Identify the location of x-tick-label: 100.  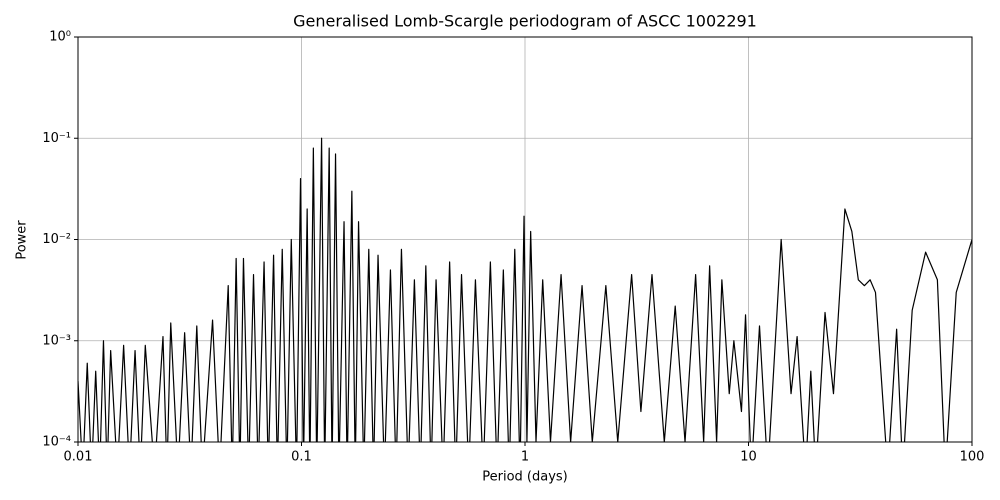
(972, 457).